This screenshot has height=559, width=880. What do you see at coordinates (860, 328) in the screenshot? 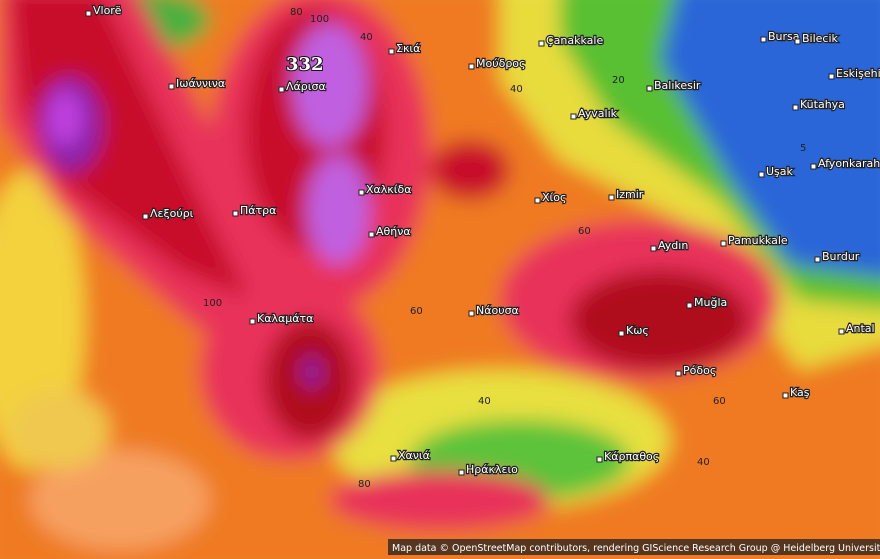
I see `place-label: Antal` at bounding box center [860, 328].